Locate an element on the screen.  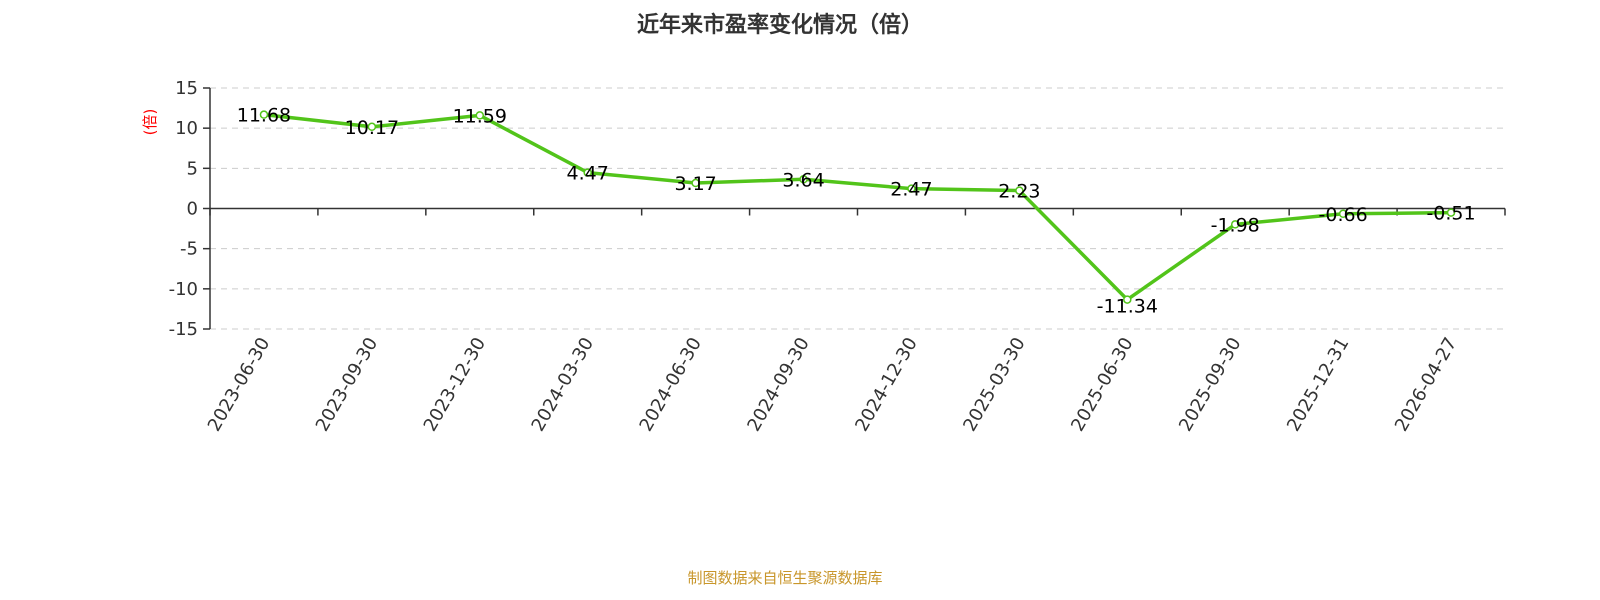
y-axis-label: (倍) is located at coordinates (150, 122).